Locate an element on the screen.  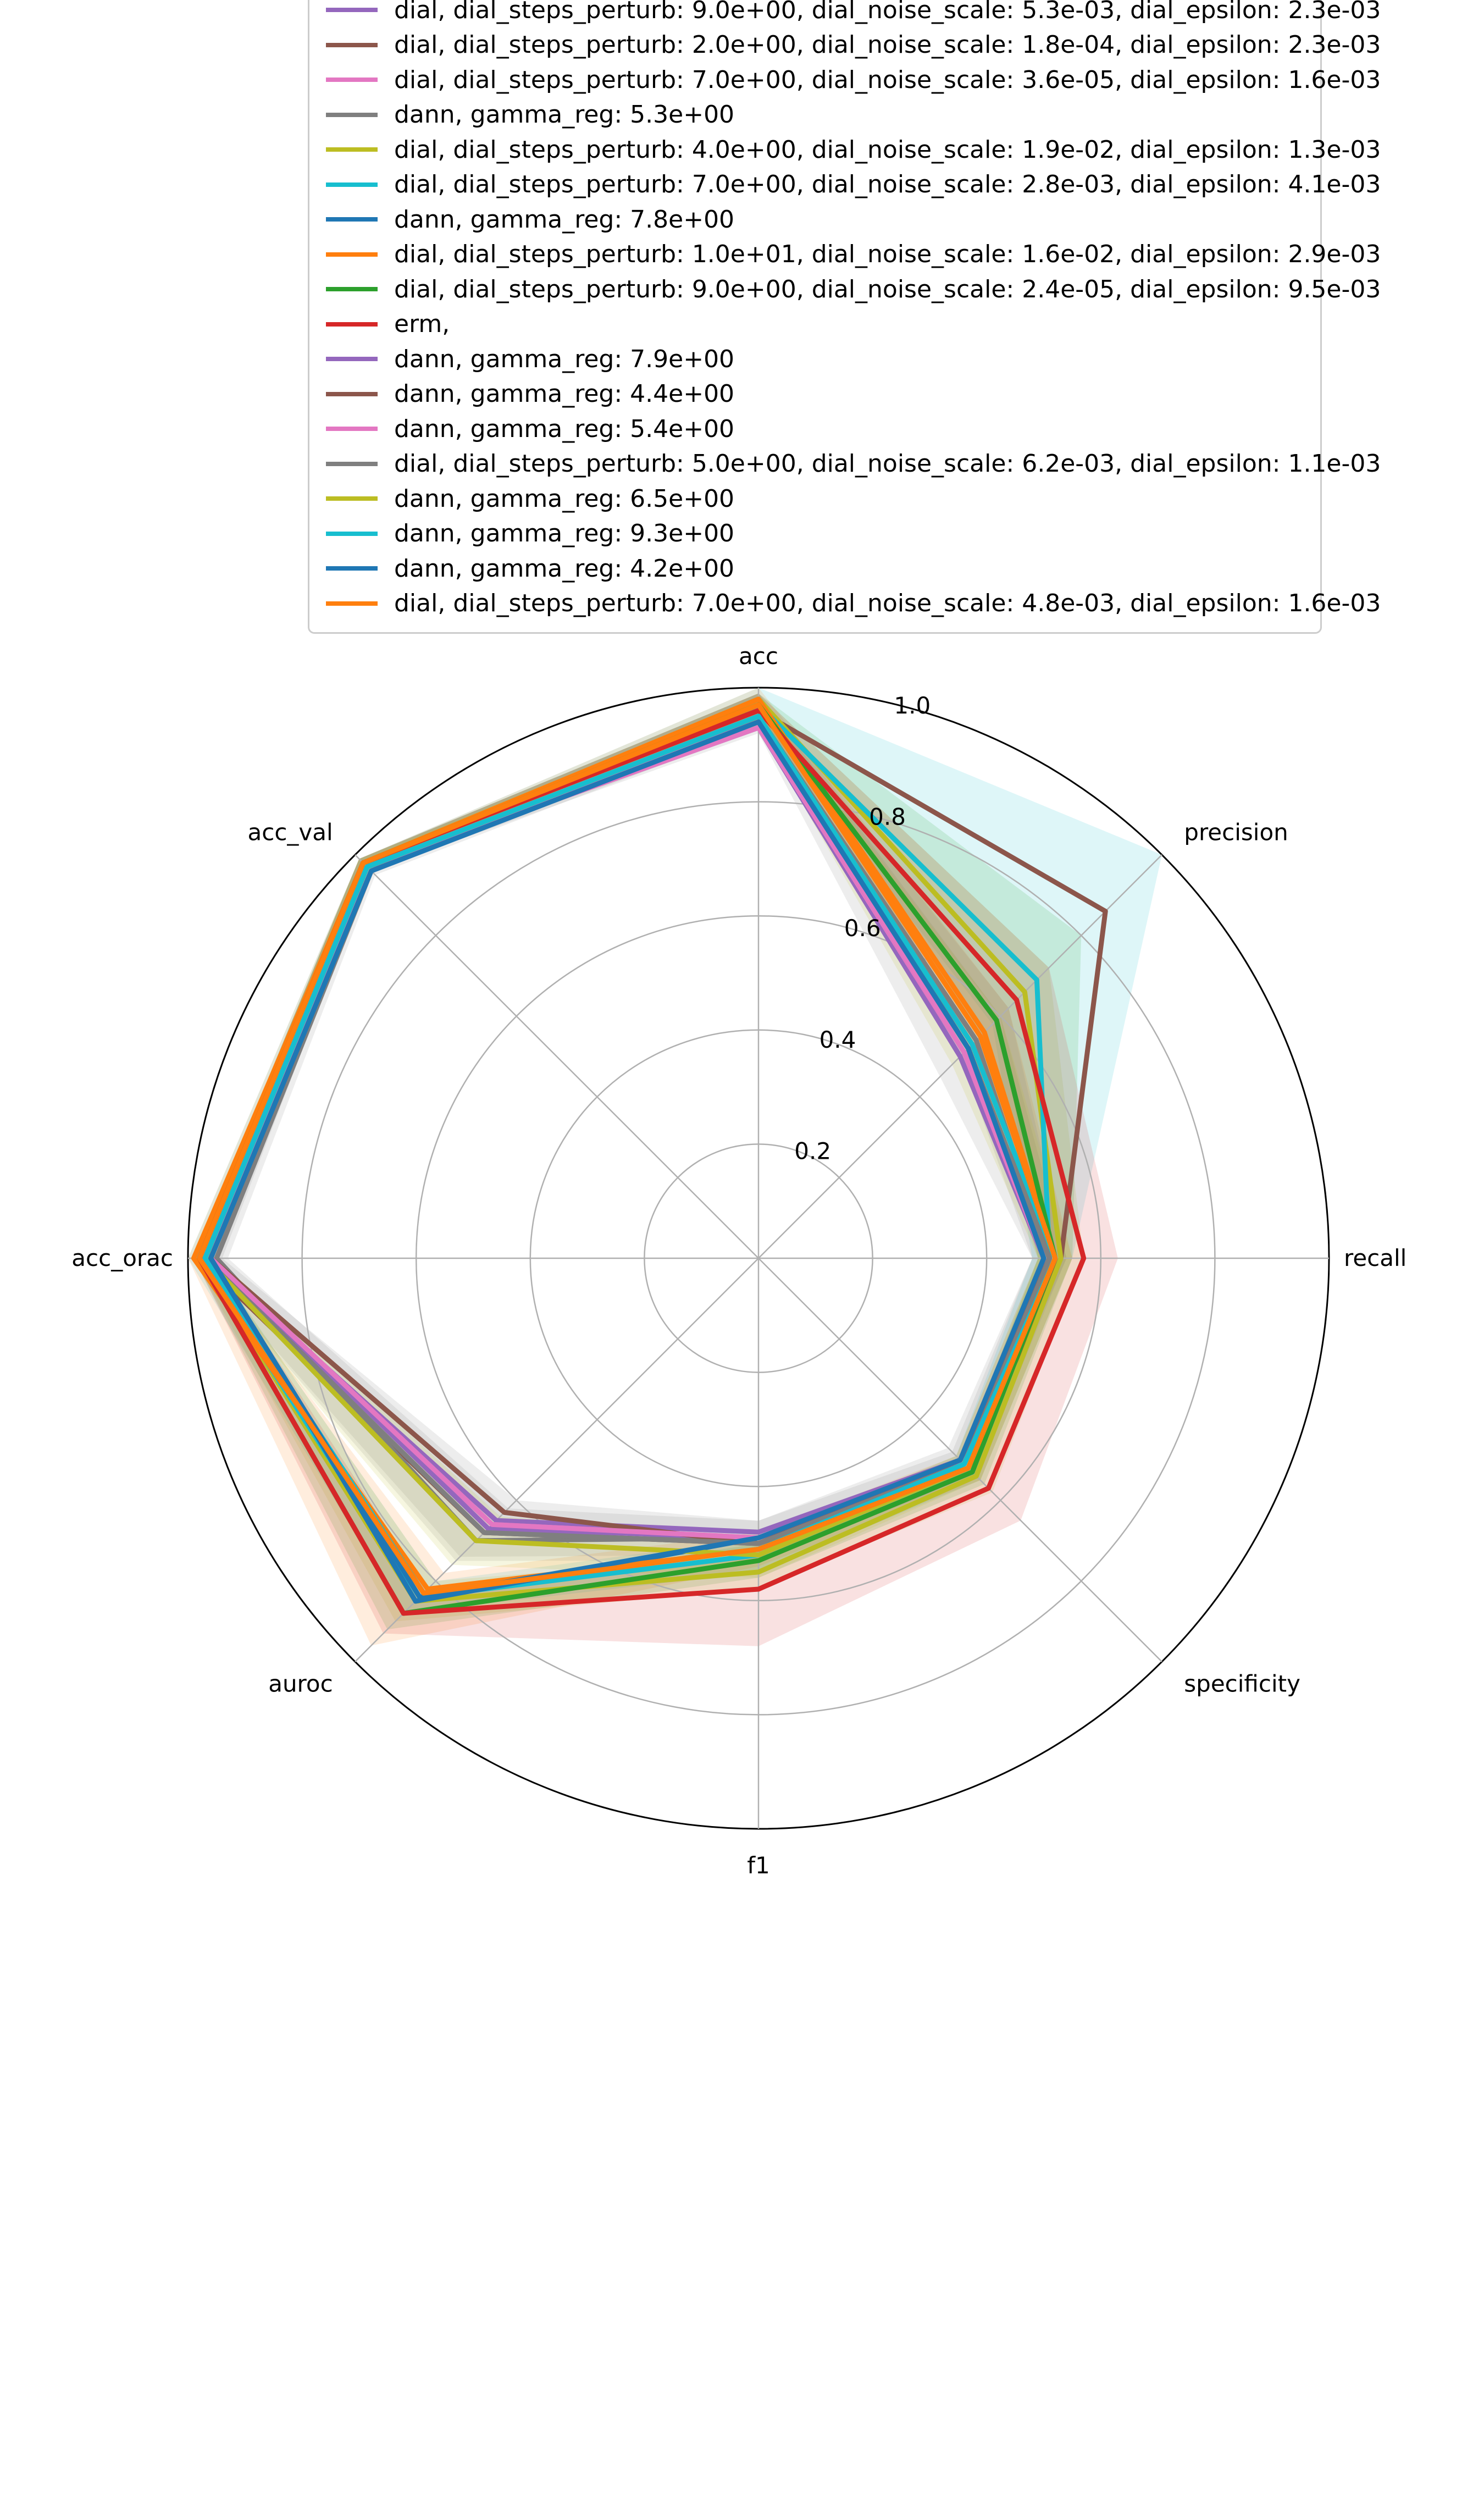
axis-label-acc_val: acc_val is located at coordinates (290, 832).